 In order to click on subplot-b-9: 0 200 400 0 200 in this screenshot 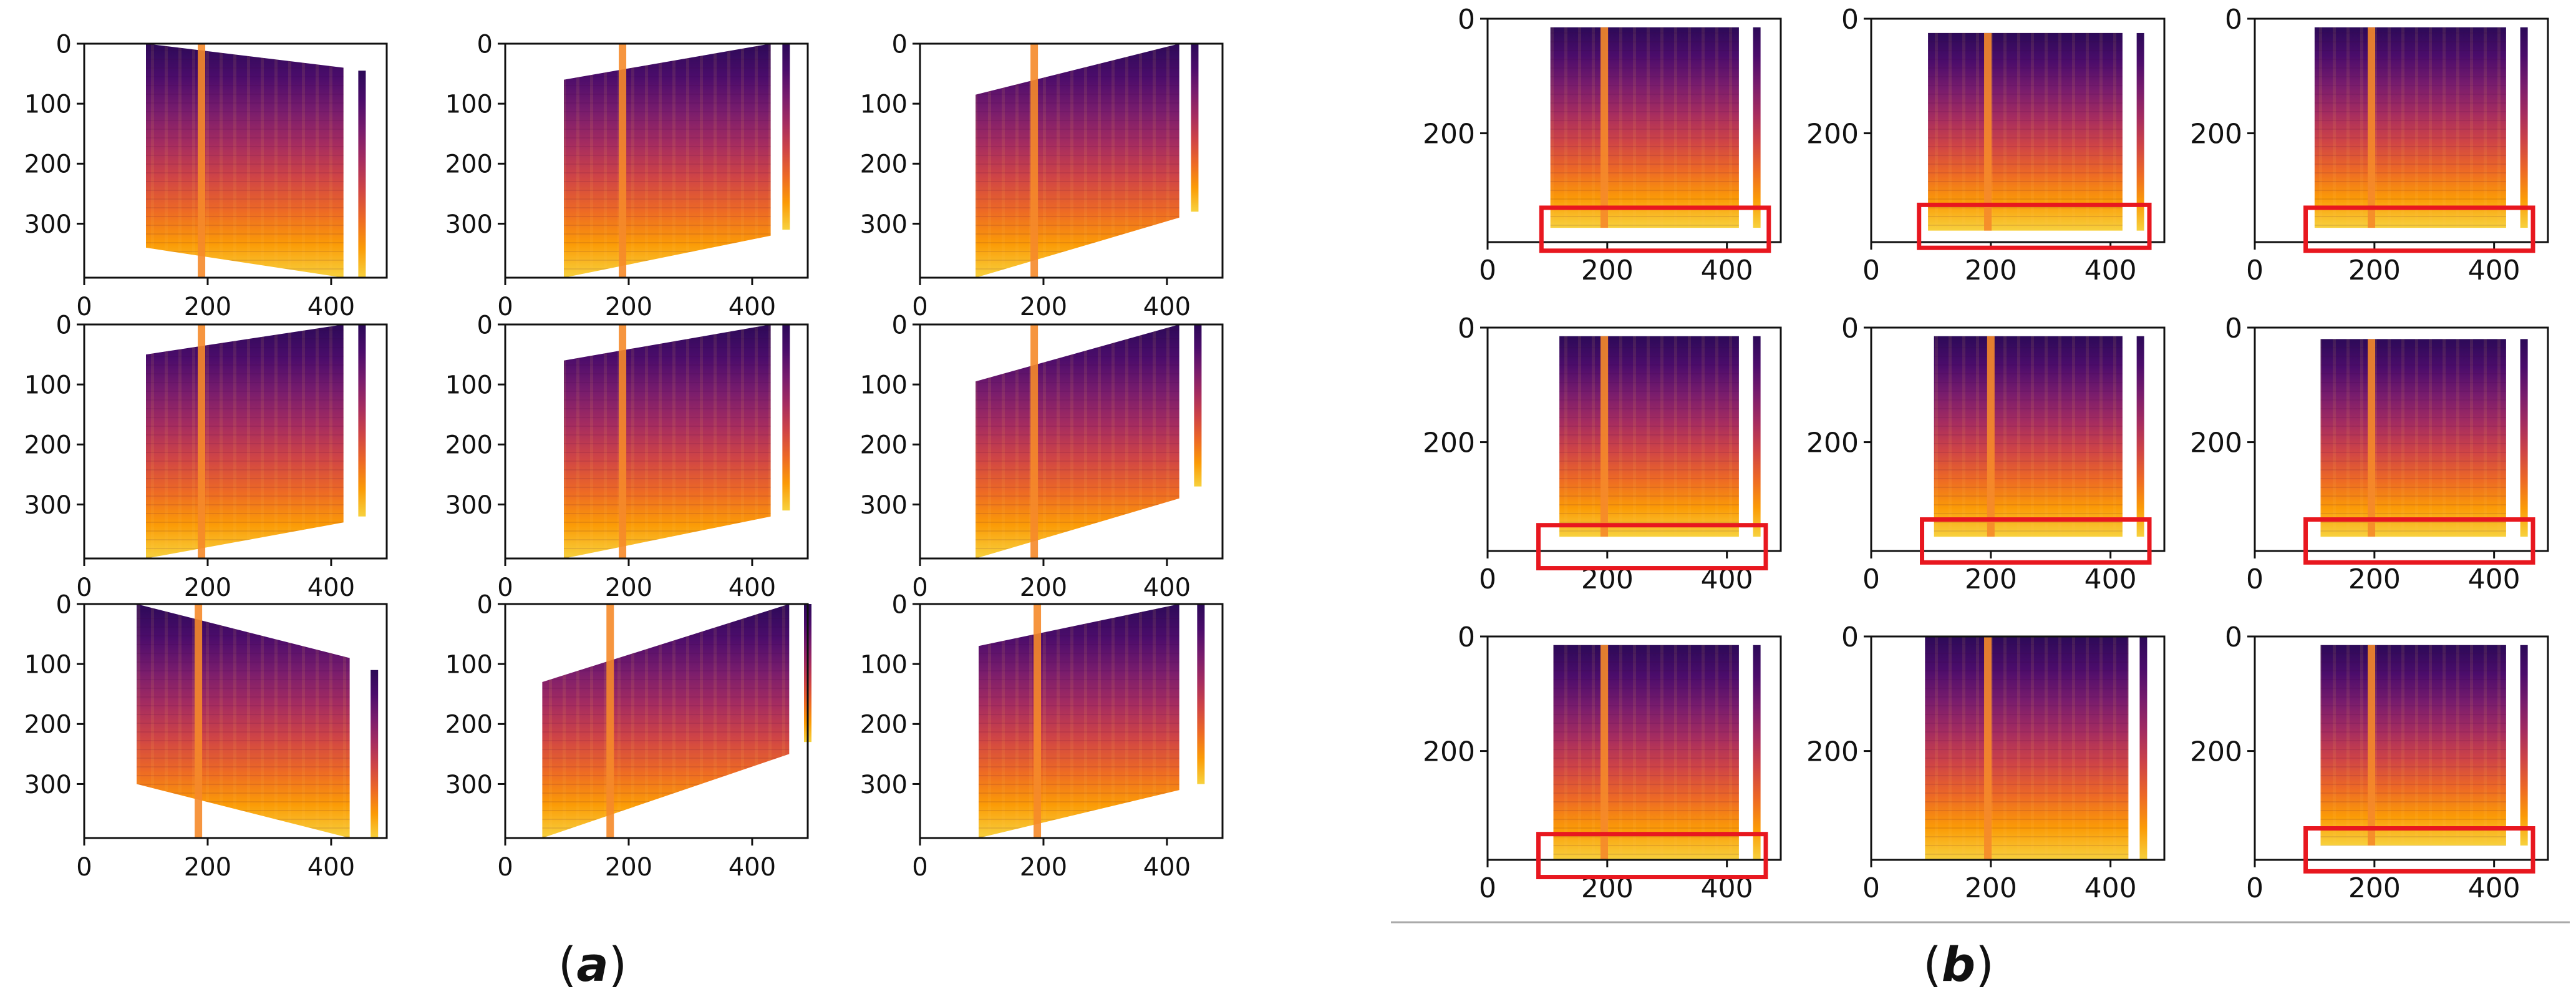, I will do `click(2369, 762)`.